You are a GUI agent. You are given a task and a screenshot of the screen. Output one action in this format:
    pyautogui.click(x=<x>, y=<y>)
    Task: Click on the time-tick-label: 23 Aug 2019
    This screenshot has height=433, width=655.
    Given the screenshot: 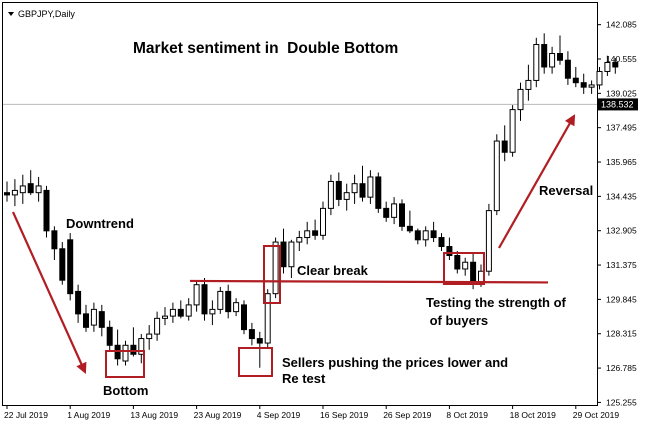 What is the action you would take?
    pyautogui.click(x=218, y=415)
    